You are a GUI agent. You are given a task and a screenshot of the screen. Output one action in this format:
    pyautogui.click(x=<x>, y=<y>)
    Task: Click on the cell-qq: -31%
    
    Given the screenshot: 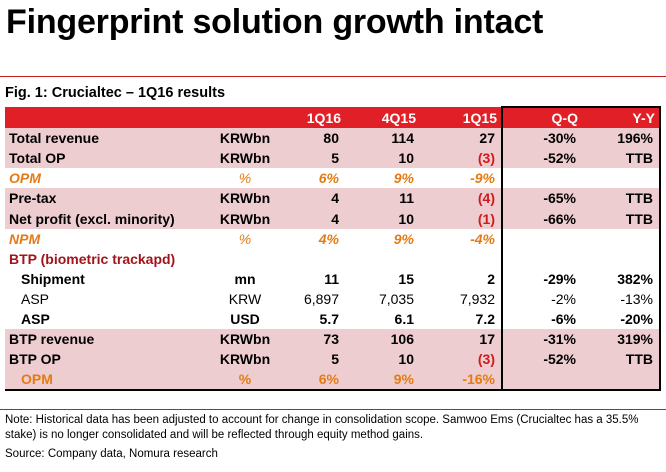 What is the action you would take?
    pyautogui.click(x=541, y=339)
    